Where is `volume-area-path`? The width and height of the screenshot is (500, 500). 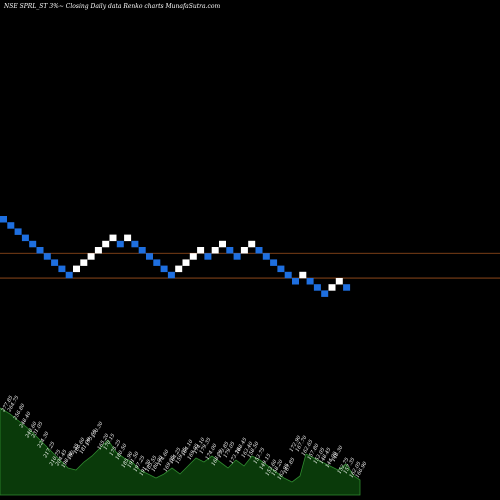
volume-area-path is located at coordinates (180, 451).